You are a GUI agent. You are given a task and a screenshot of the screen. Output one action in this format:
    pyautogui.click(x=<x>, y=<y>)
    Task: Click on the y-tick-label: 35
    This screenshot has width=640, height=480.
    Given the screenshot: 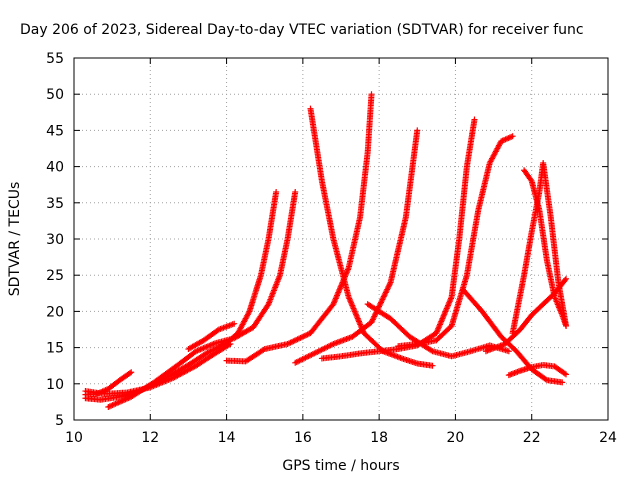 What is the action you would take?
    pyautogui.click(x=55, y=204)
    